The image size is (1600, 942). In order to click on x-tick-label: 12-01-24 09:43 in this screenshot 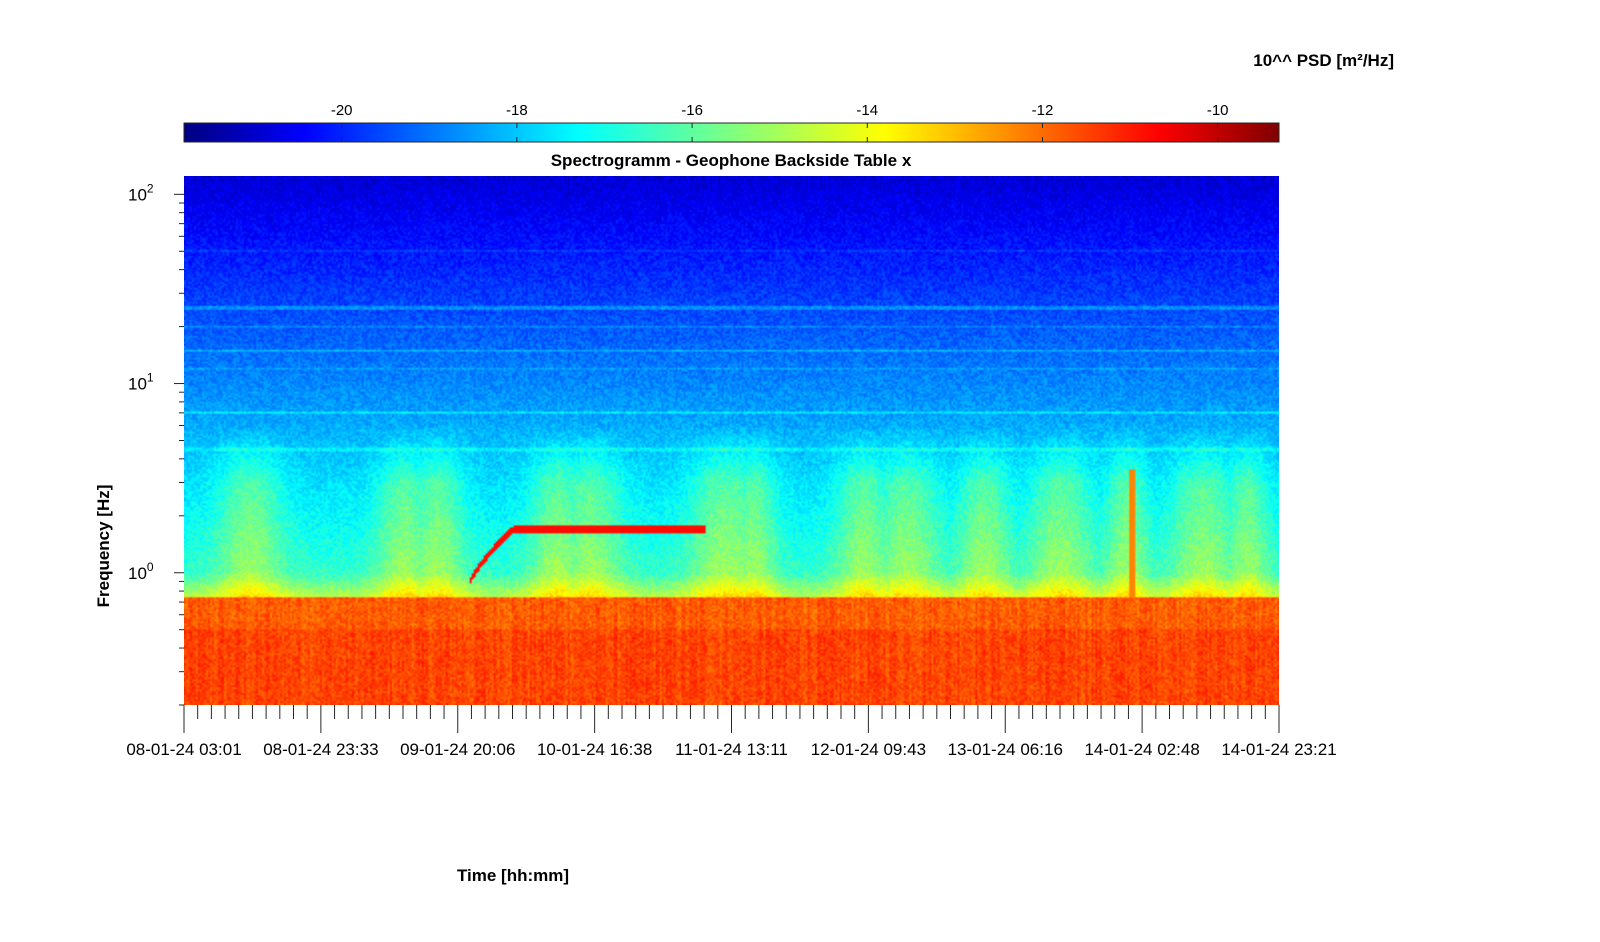, I will do `click(868, 749)`.